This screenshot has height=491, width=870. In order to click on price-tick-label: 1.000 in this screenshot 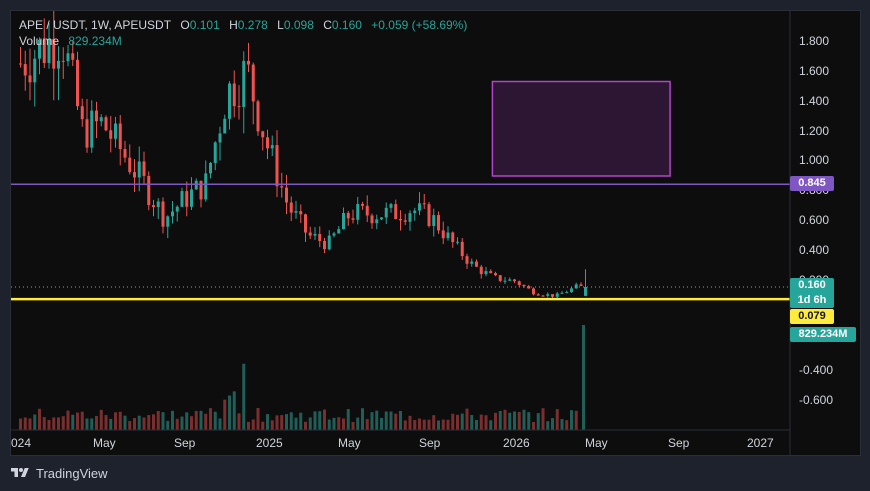, I will do `click(814, 160)`.